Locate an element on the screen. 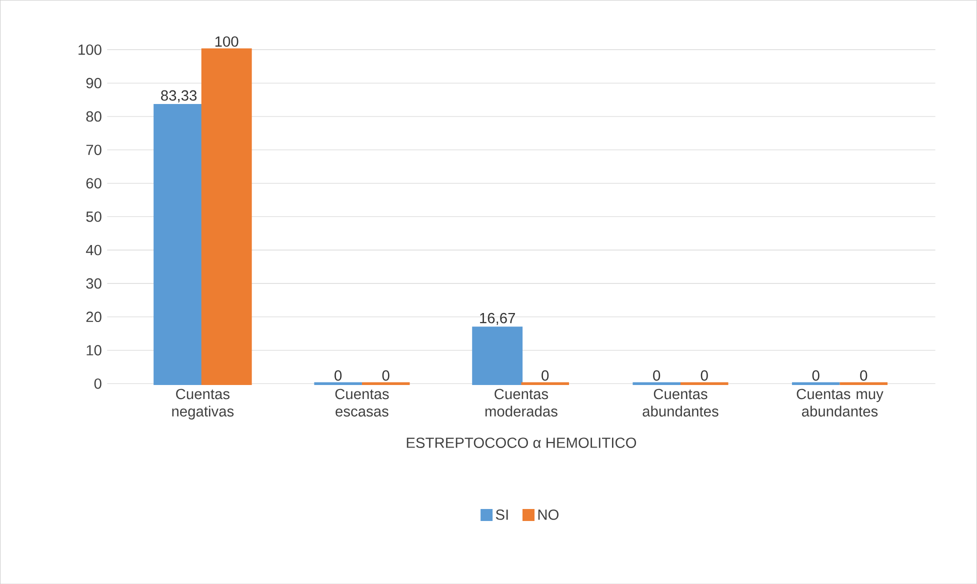  y-tick-label: 40 is located at coordinates (94, 250).